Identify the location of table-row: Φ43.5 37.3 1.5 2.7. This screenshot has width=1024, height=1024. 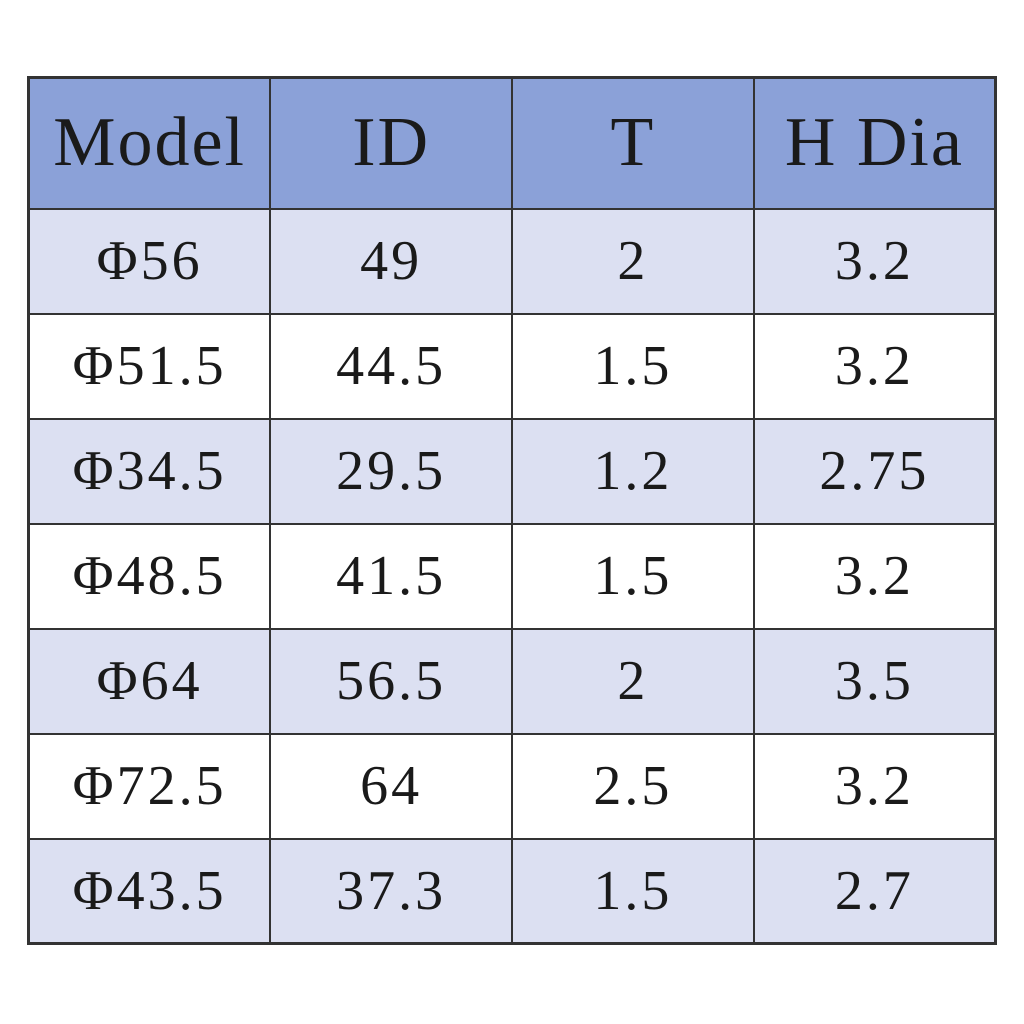
(512, 891).